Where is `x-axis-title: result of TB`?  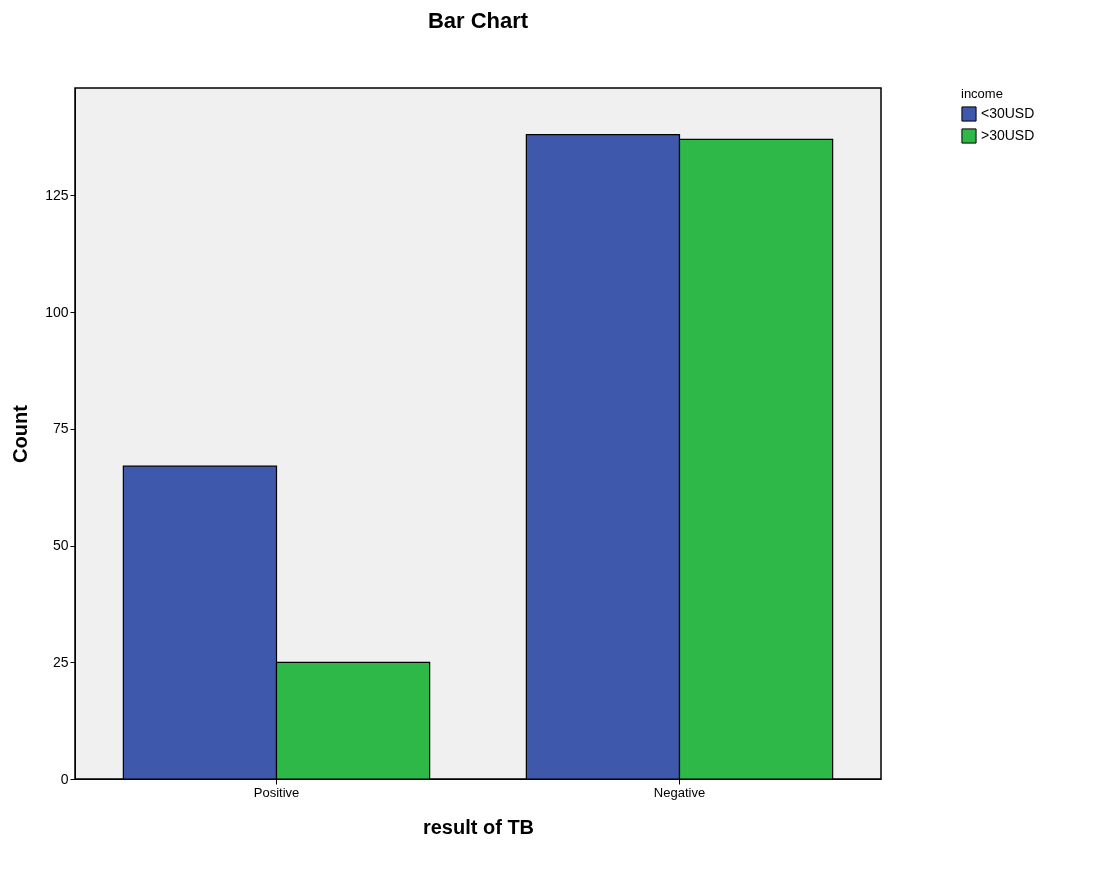 x-axis-title: result of TB is located at coordinates (478, 826).